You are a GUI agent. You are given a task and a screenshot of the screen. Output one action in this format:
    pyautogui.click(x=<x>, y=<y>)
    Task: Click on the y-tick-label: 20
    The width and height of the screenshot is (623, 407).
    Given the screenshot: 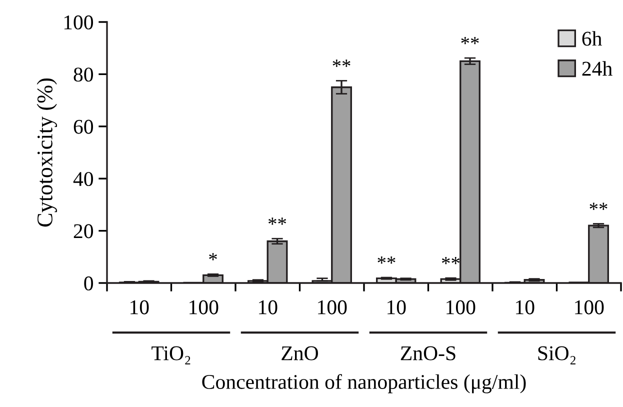 What is the action you would take?
    pyautogui.click(x=84, y=231)
    